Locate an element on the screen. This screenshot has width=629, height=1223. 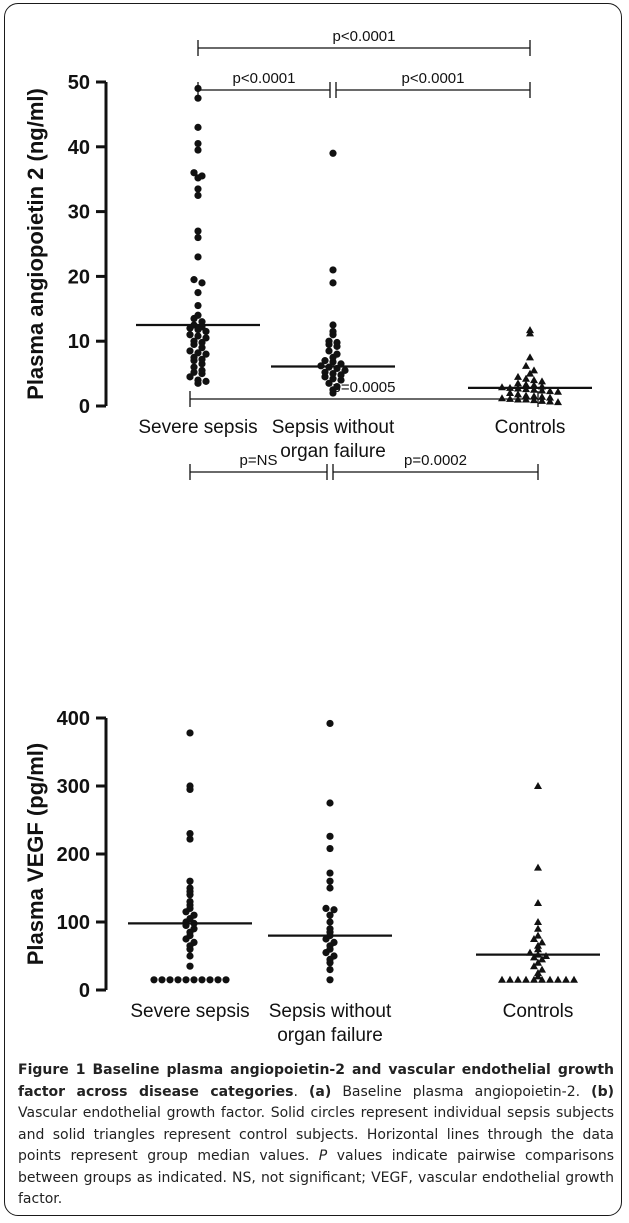
category-label: Severe sepsis is located at coordinates (197, 427).